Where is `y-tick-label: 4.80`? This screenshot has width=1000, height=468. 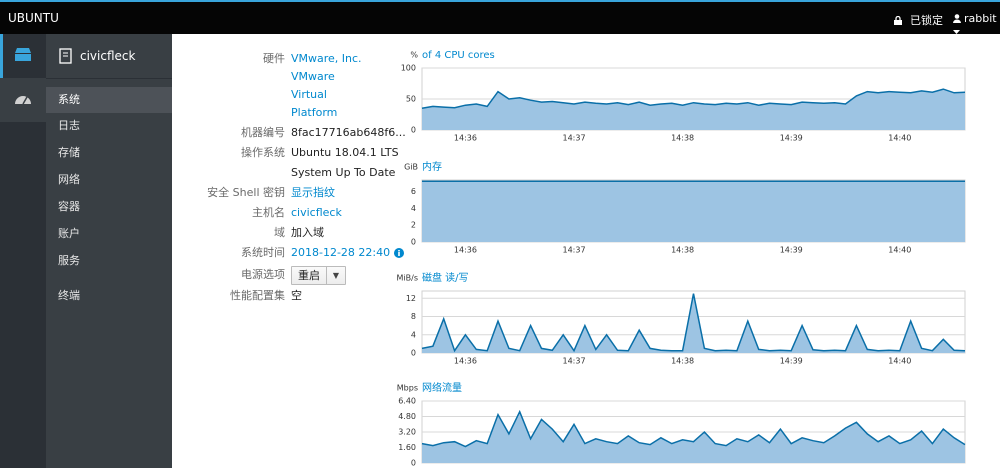 y-tick-label: 4.80 is located at coordinates (407, 416).